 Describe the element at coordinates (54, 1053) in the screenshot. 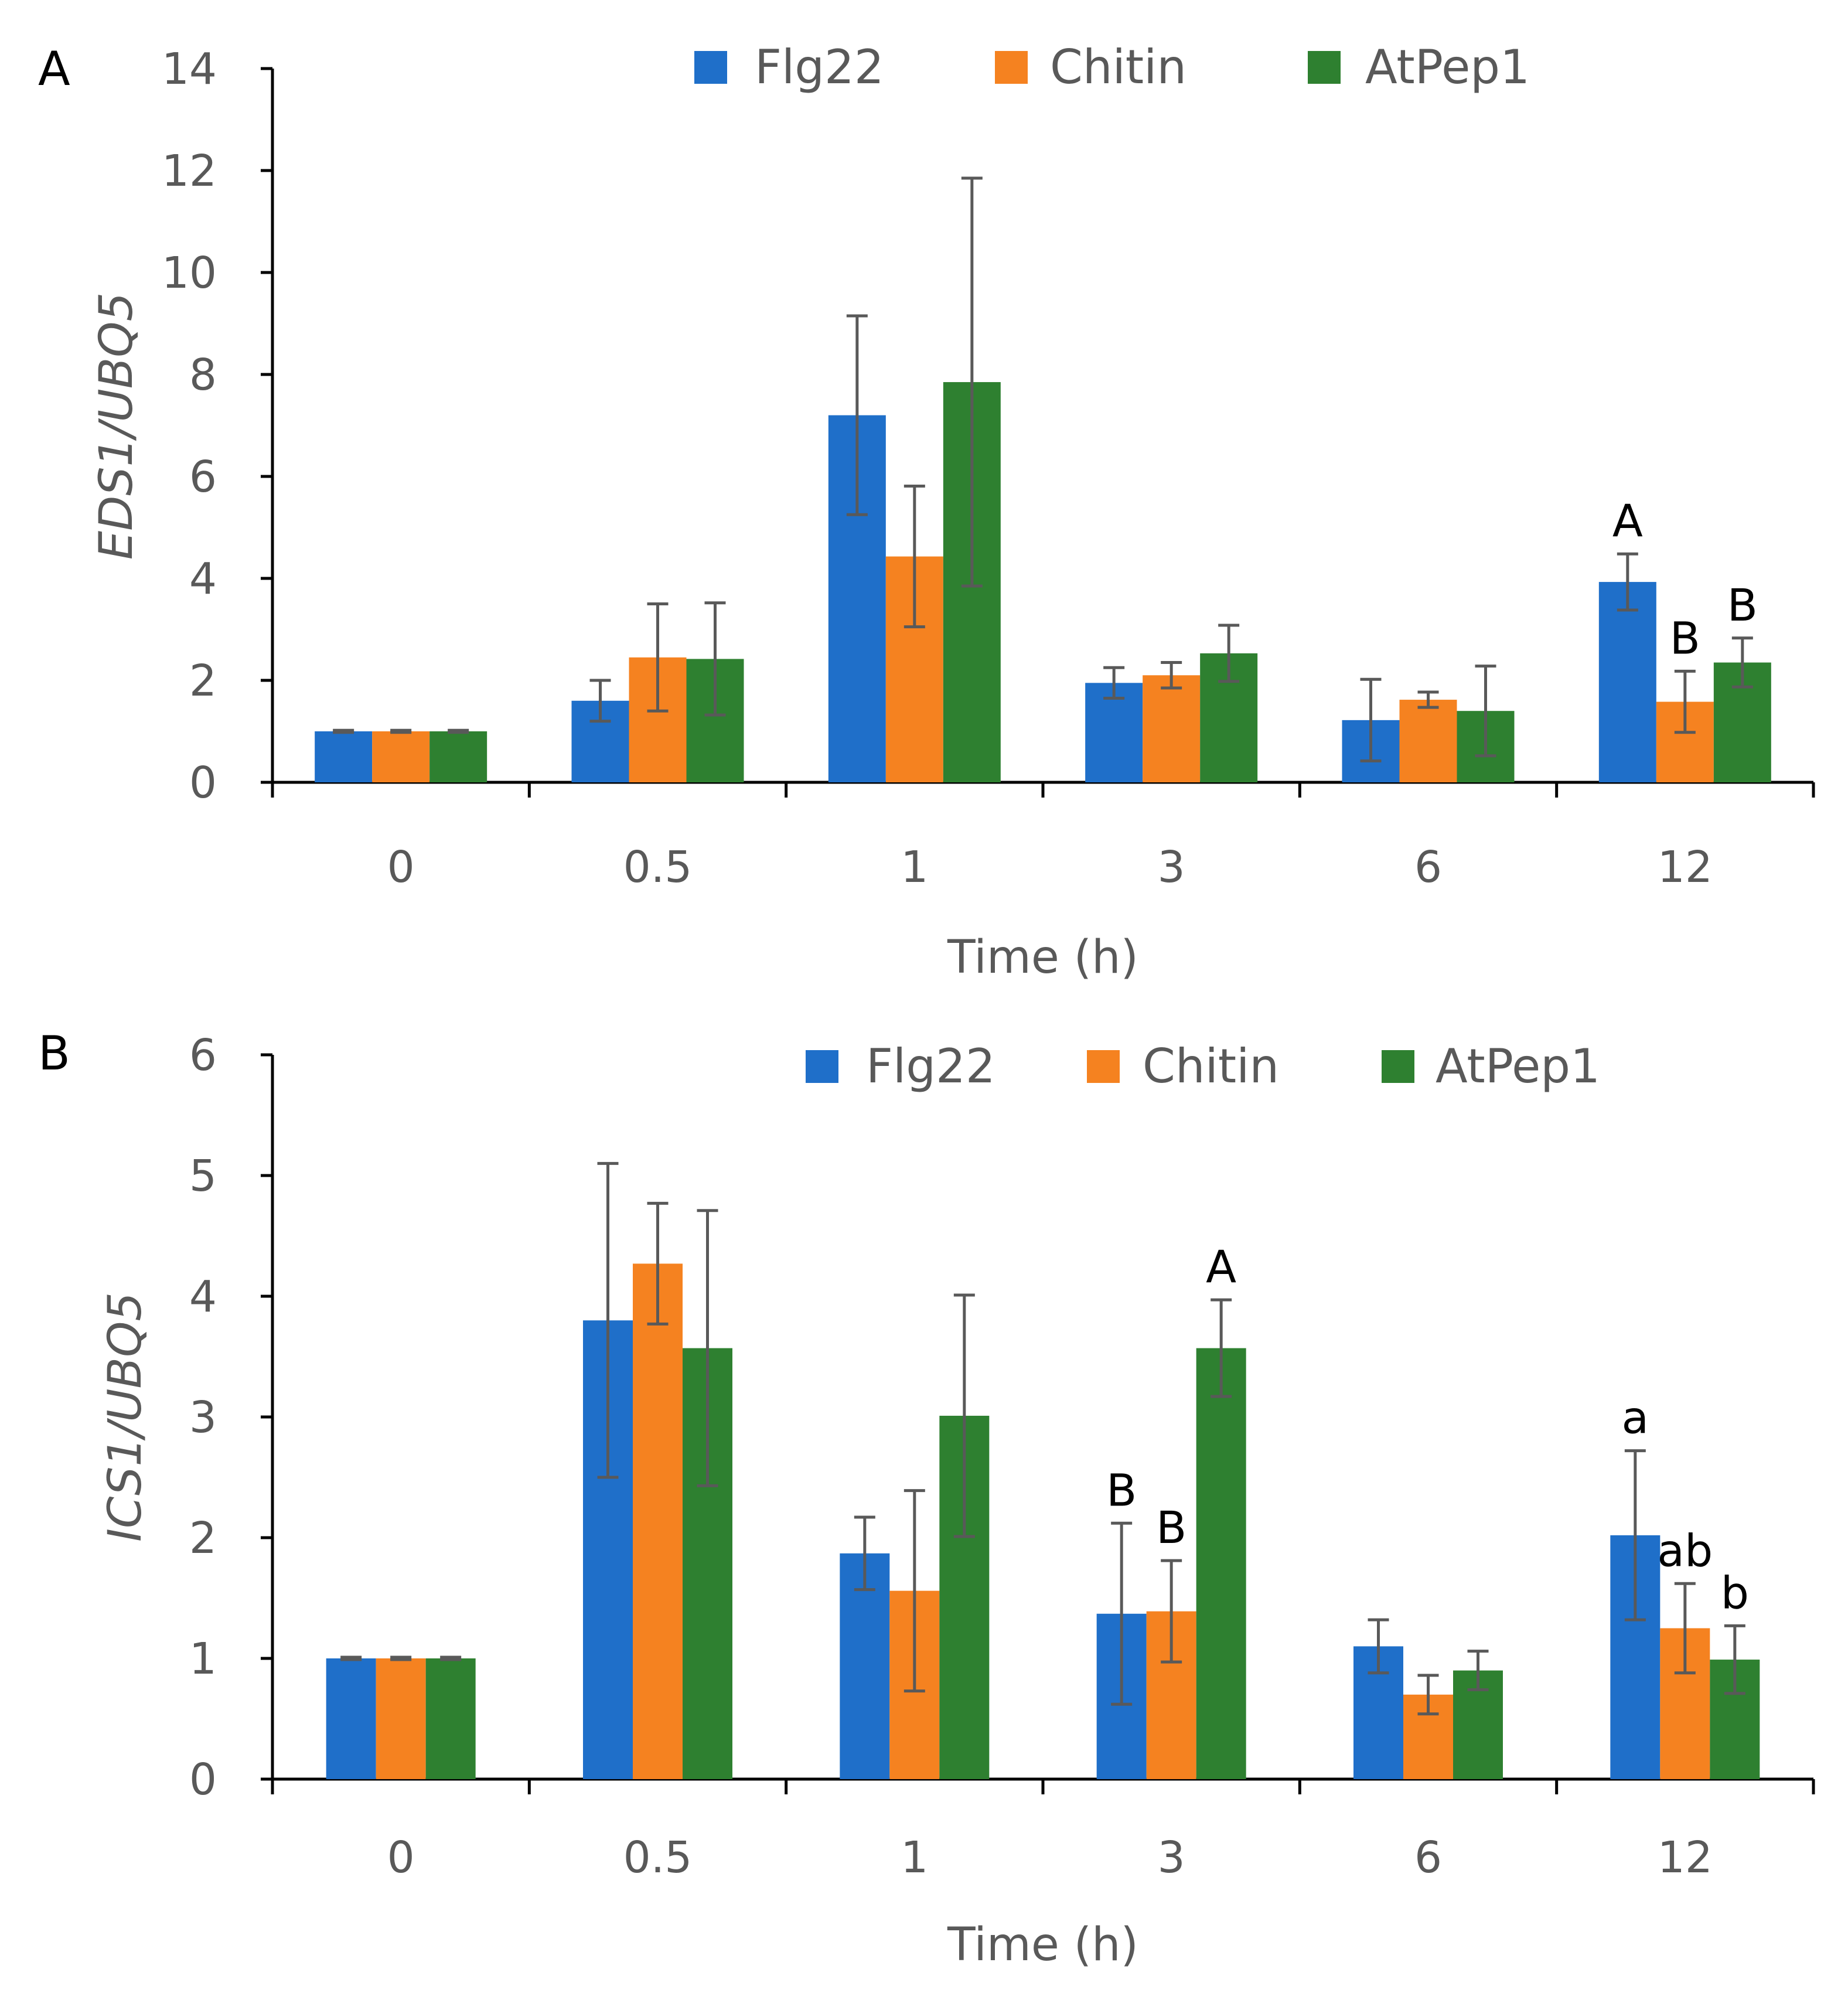

I see `panel-letter: B` at that location.